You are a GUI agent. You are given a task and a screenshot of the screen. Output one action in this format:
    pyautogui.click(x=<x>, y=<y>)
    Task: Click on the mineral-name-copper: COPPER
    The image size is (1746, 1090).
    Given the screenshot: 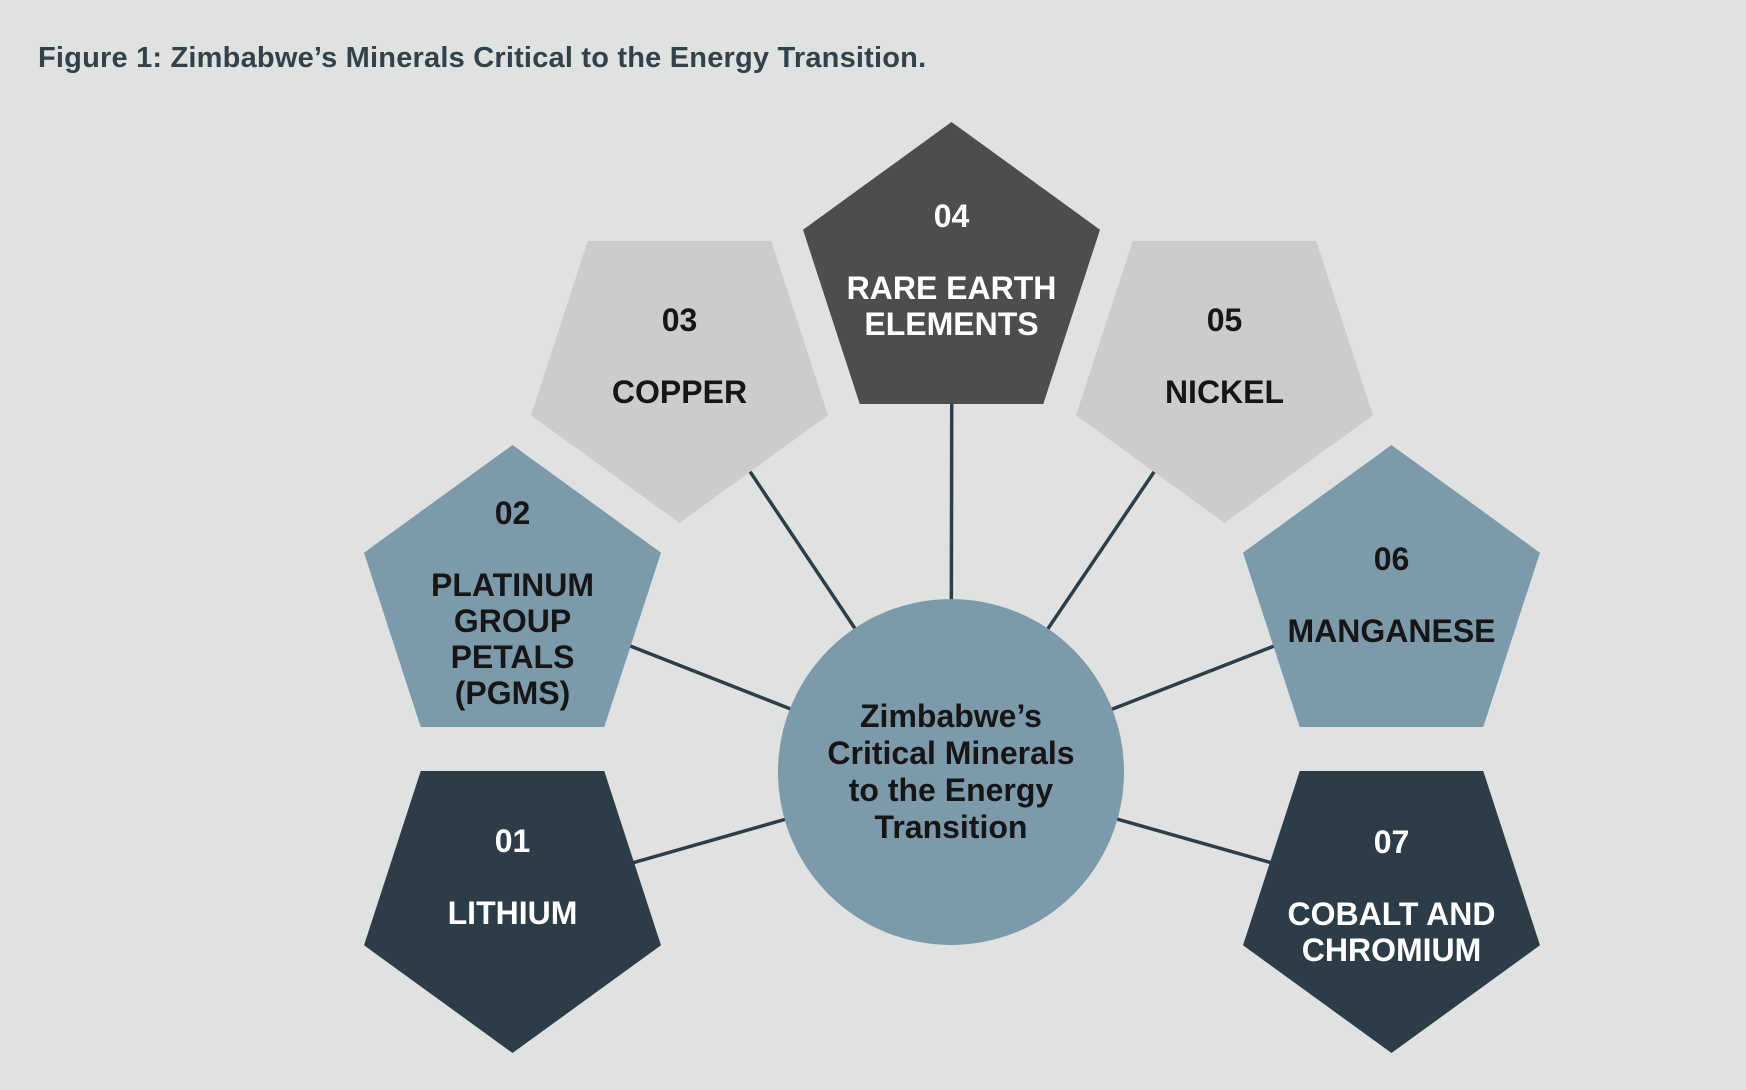 What is the action you would take?
    pyautogui.click(x=679, y=392)
    